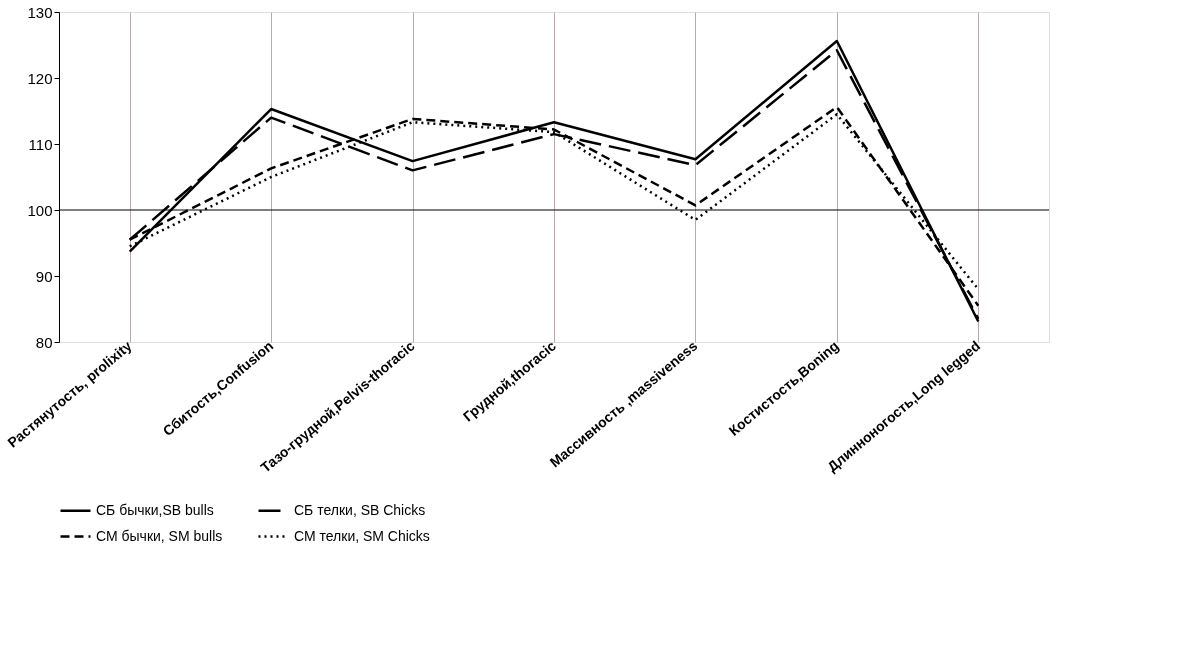  What do you see at coordinates (159, 535) in the screenshot?
I see `legend-label: СМ бычки, SM bulls` at bounding box center [159, 535].